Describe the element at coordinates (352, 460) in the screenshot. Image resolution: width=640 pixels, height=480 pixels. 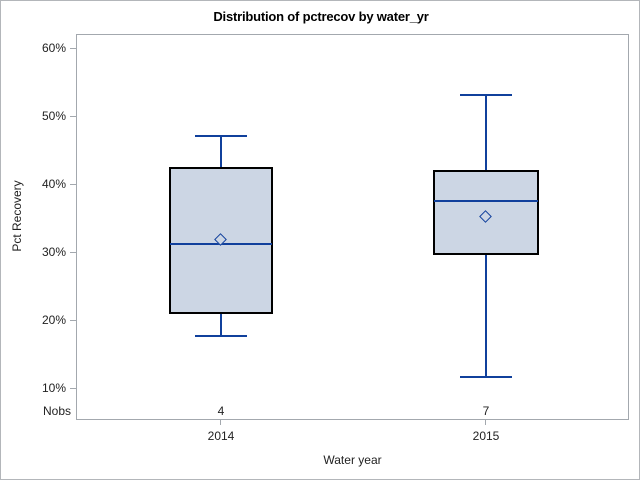
I see `x-axis-title: Water year` at that location.